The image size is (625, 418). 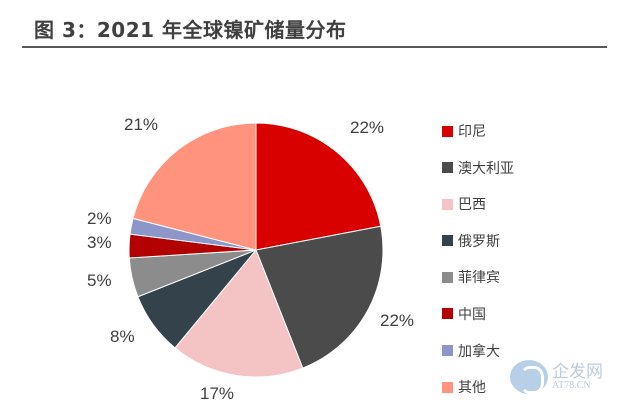 What do you see at coordinates (472, 314) in the screenshot?
I see `legend-label: 中国` at bounding box center [472, 314].